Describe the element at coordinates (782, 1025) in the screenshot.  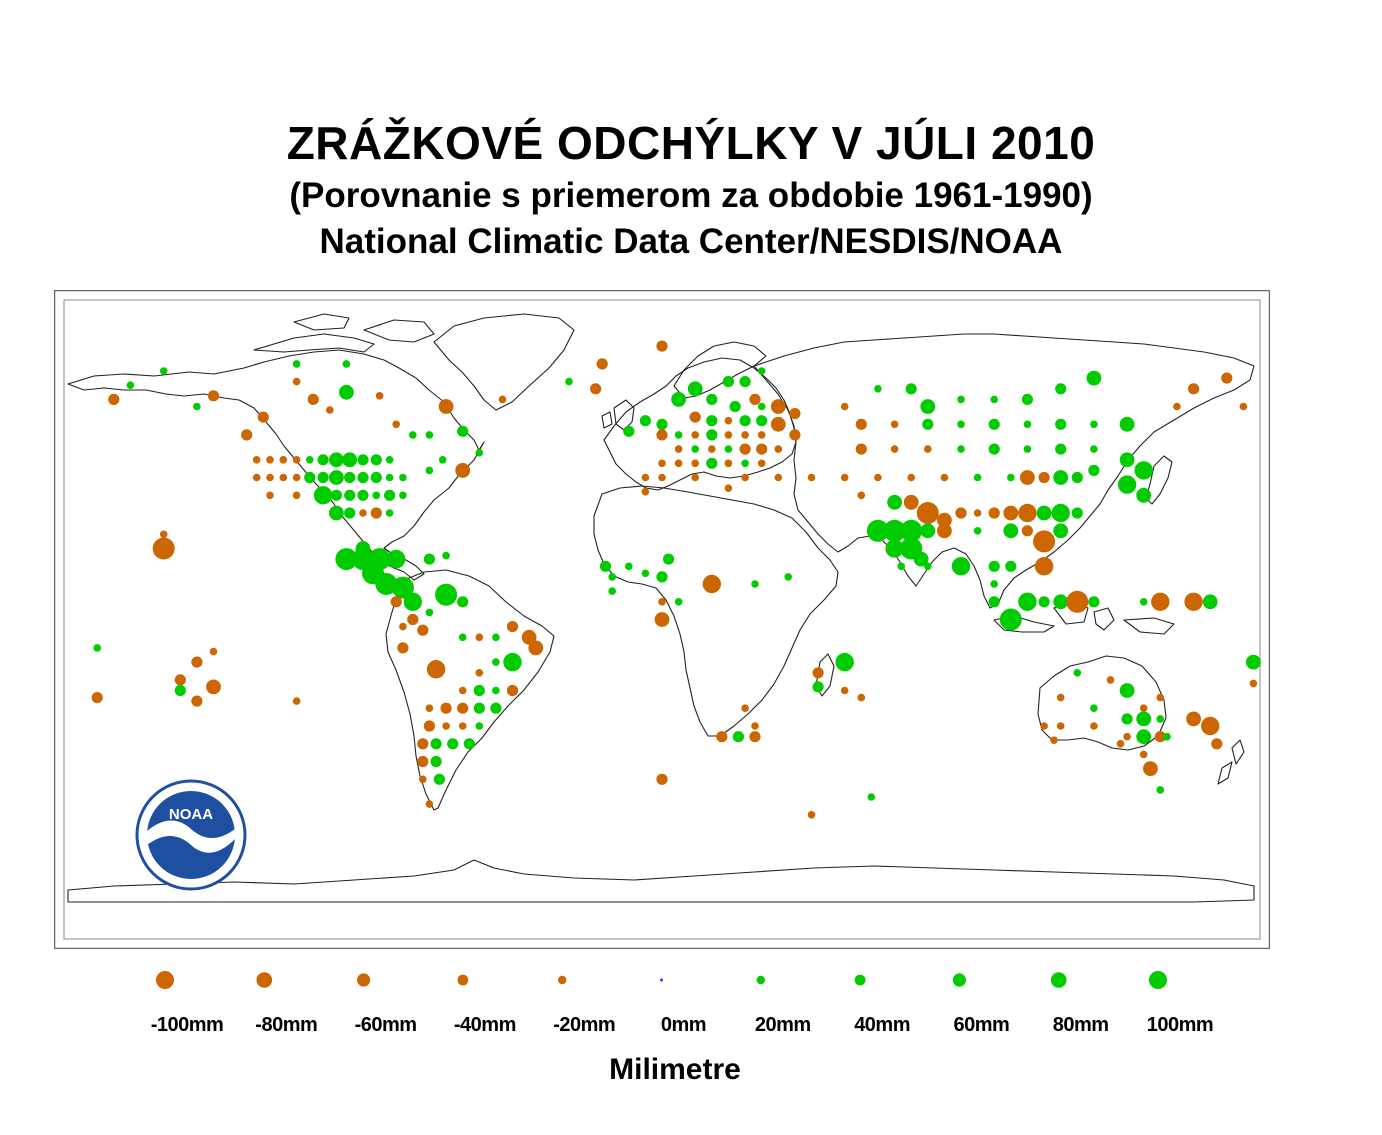
I see `legend-label: 20mm` at that location.